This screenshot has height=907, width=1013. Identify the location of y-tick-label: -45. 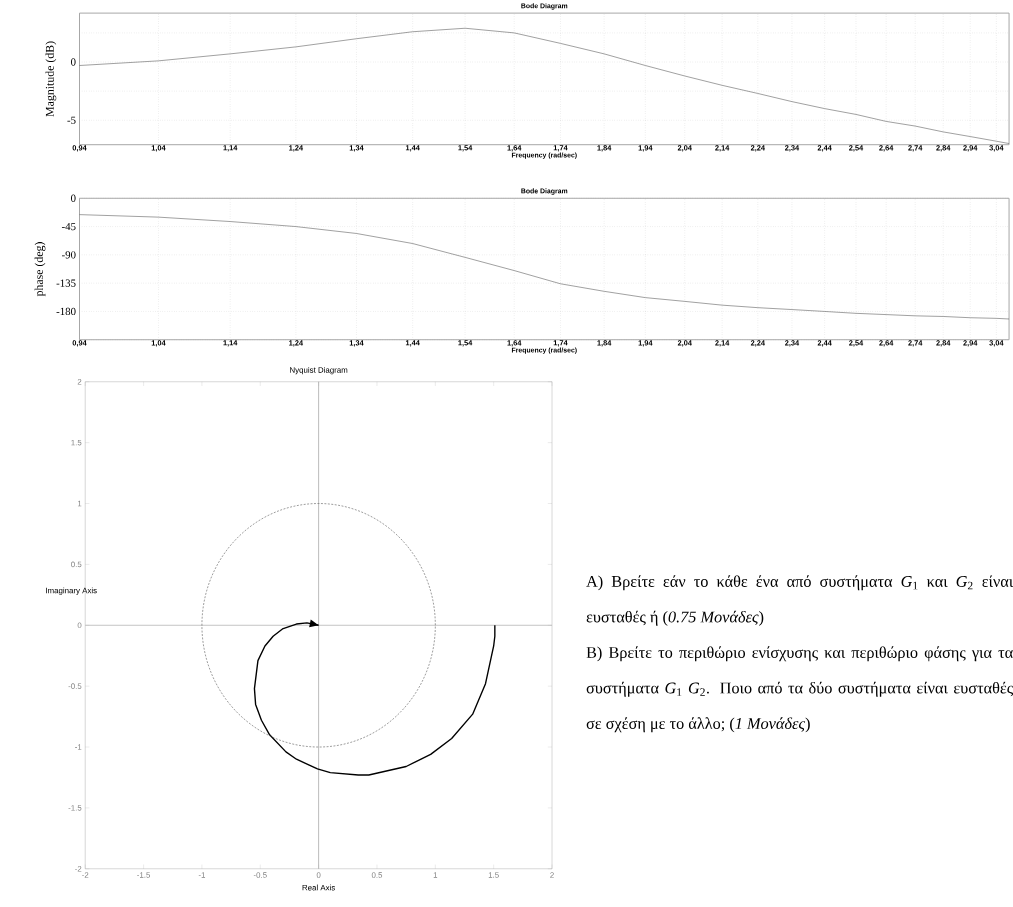
(68, 227).